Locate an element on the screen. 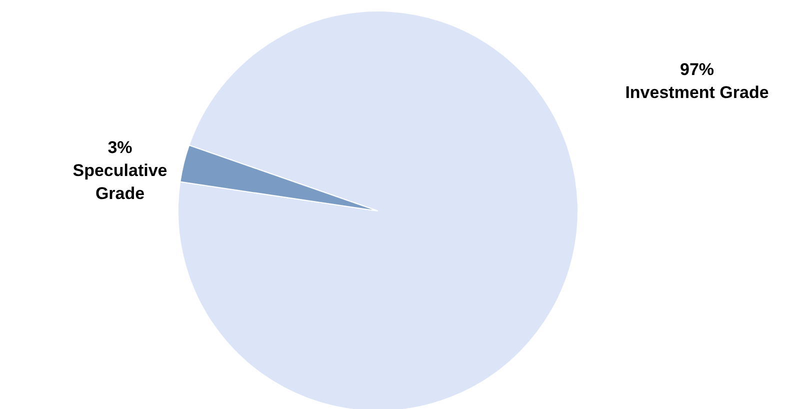 Image resolution: width=798 pixels, height=409 pixels. slice-label: Speculative Grade is located at coordinates (120, 182).